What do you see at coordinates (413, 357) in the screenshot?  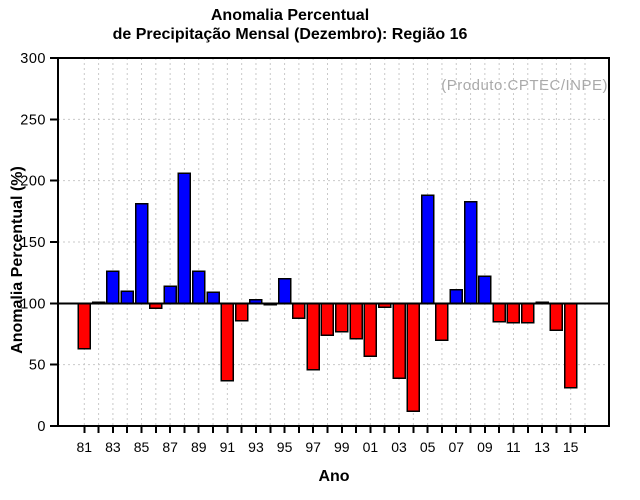 I see `bar-2004` at bounding box center [413, 357].